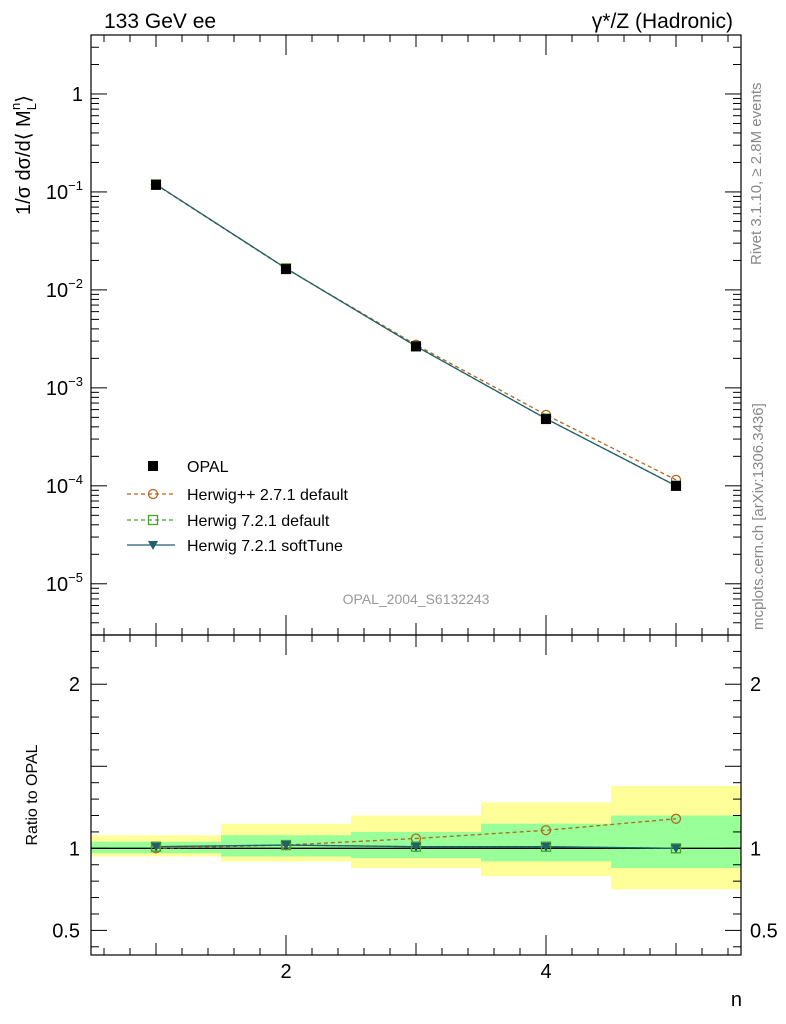  I want to click on legend-label: Herwig++ 2.7.1 default, so click(268, 495).